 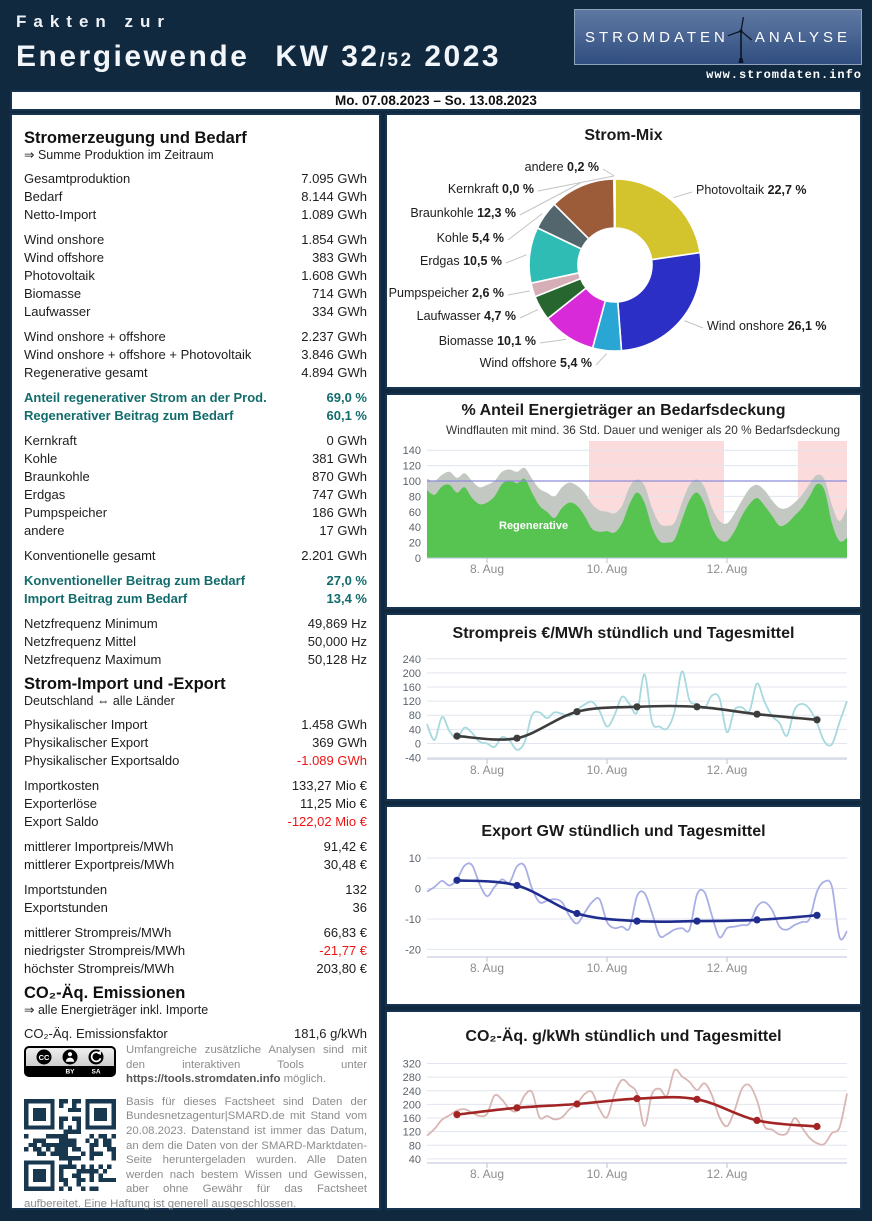 I want to click on section-subheading: ⇒ Summe Produktion im Zeitraum, so click(x=119, y=155).